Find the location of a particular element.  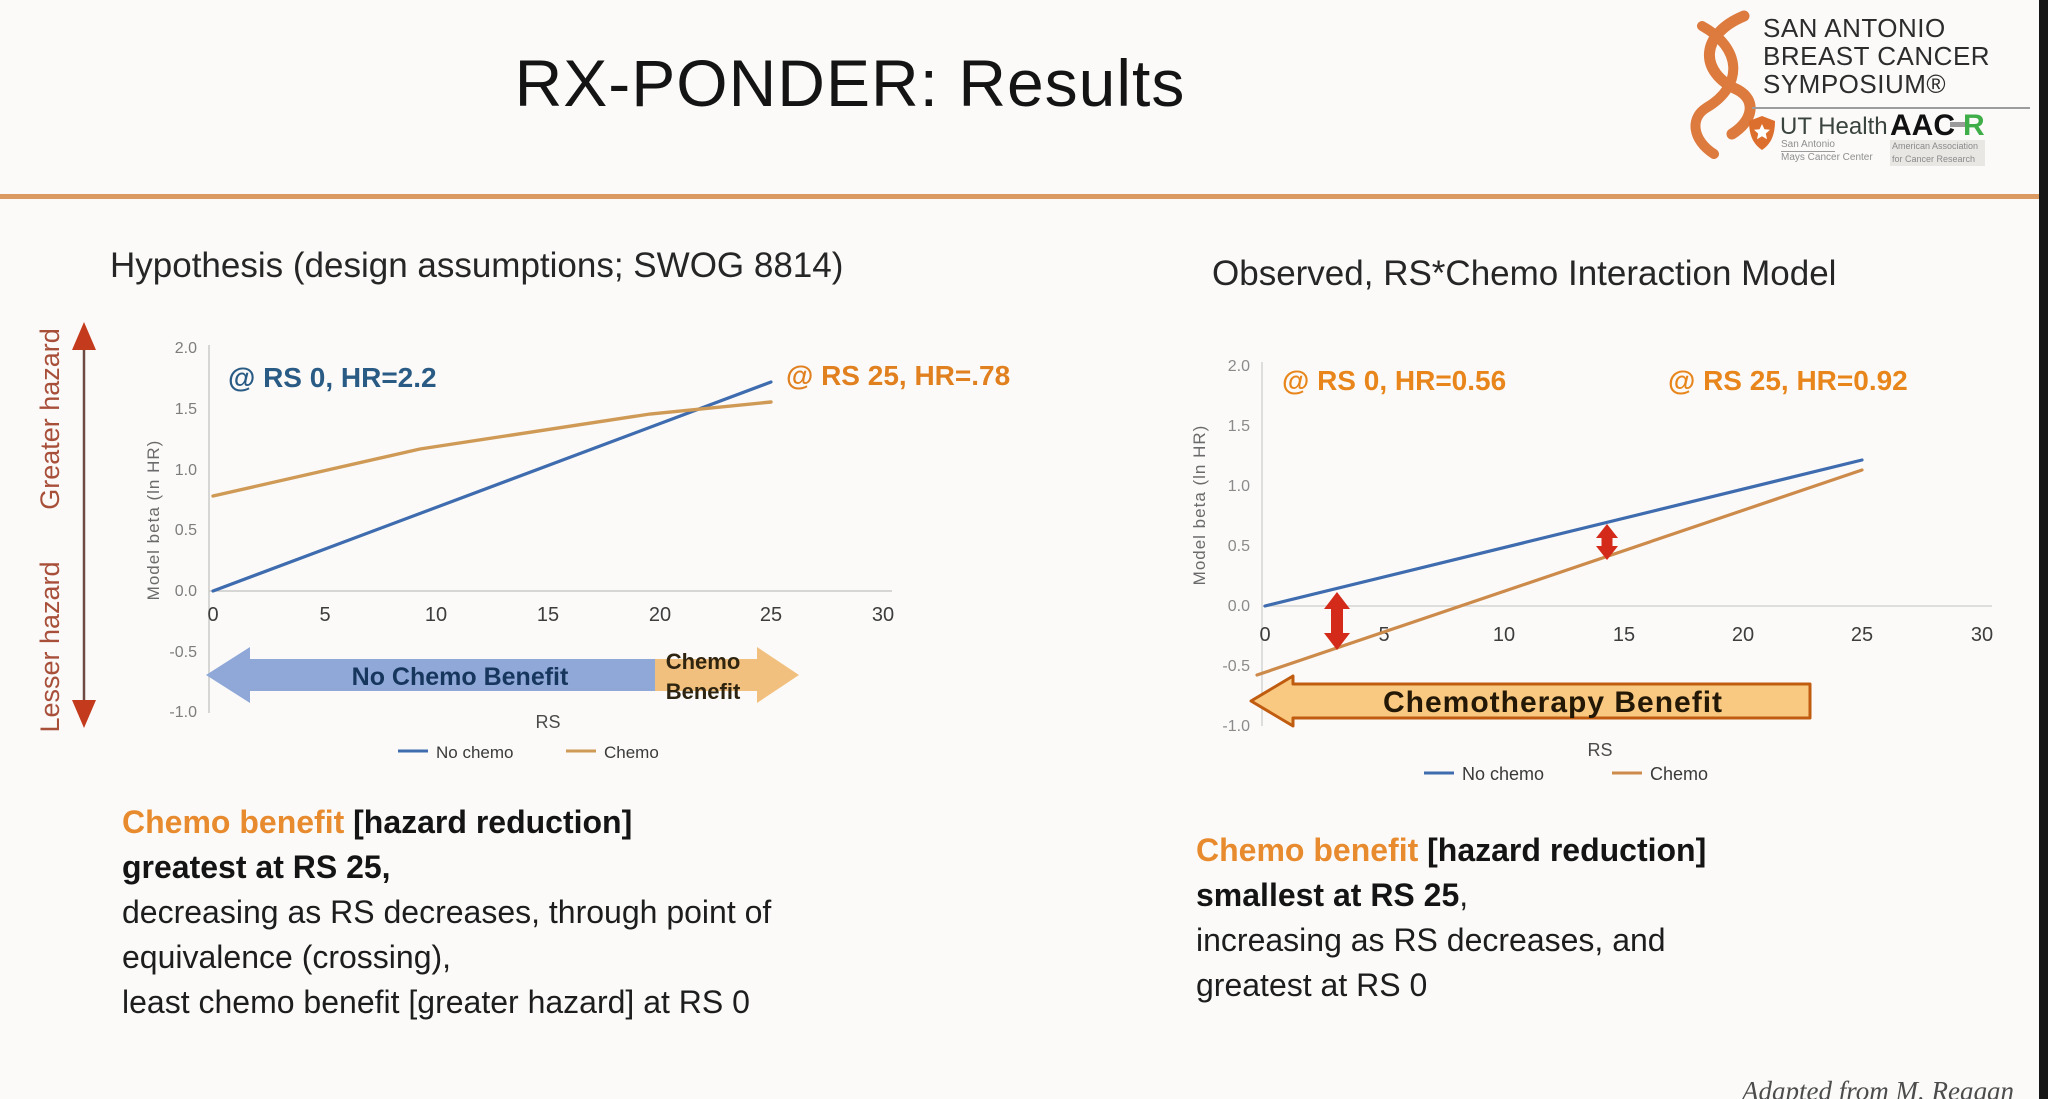

header-divider-rule is located at coordinates (1024, 196).